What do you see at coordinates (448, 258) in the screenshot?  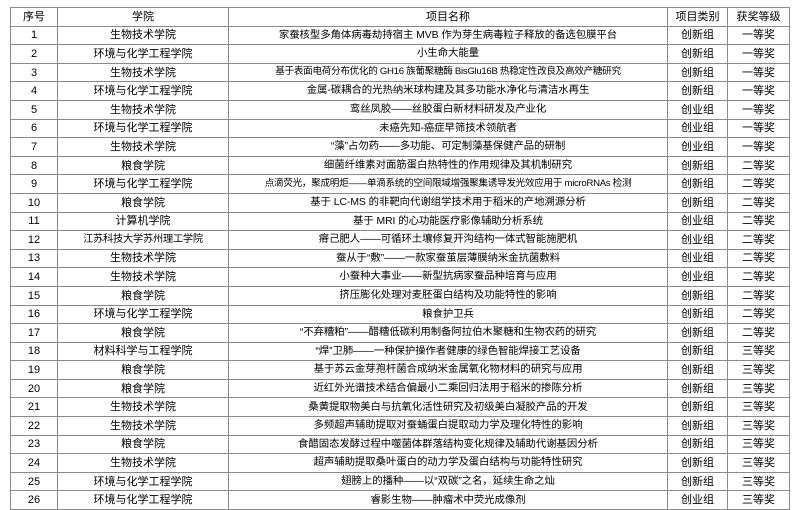 I see `cell-project: 蚕从于“敷”——一款家蚕茧层薄膜纳米金抗菌敷料` at bounding box center [448, 258].